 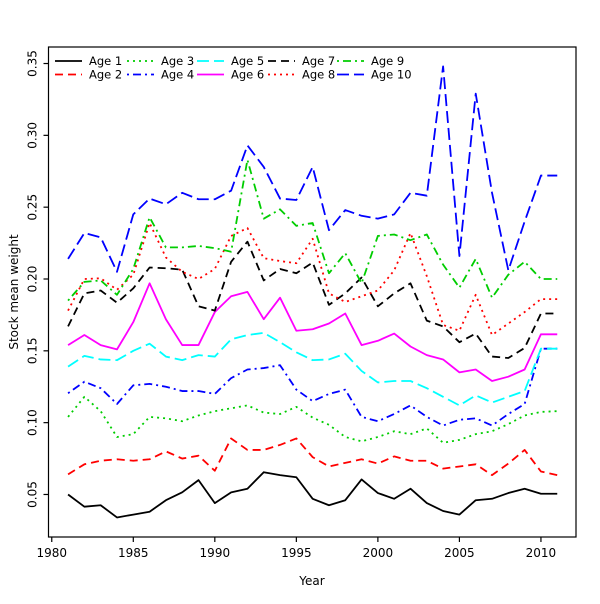 What do you see at coordinates (215, 553) in the screenshot?
I see `x-tick-label: 1990` at bounding box center [215, 553].